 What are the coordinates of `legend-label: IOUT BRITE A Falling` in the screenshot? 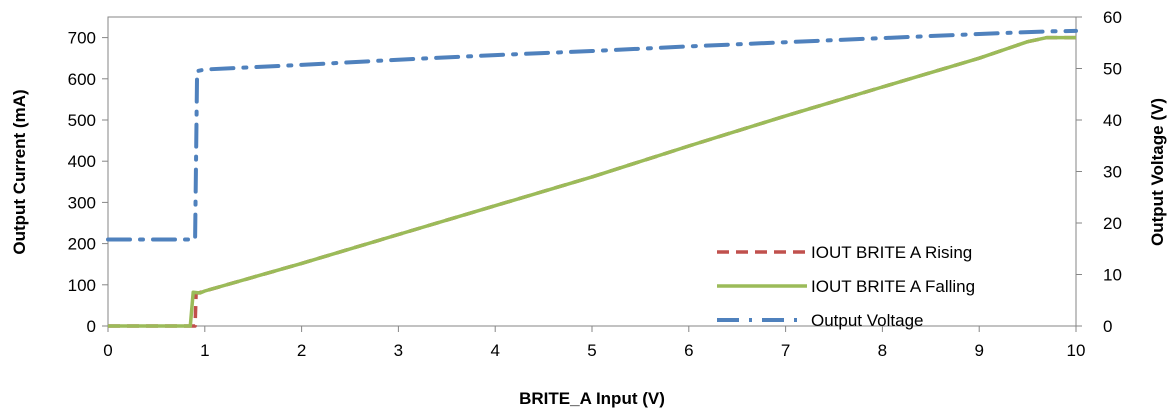 It's located at (893, 286).